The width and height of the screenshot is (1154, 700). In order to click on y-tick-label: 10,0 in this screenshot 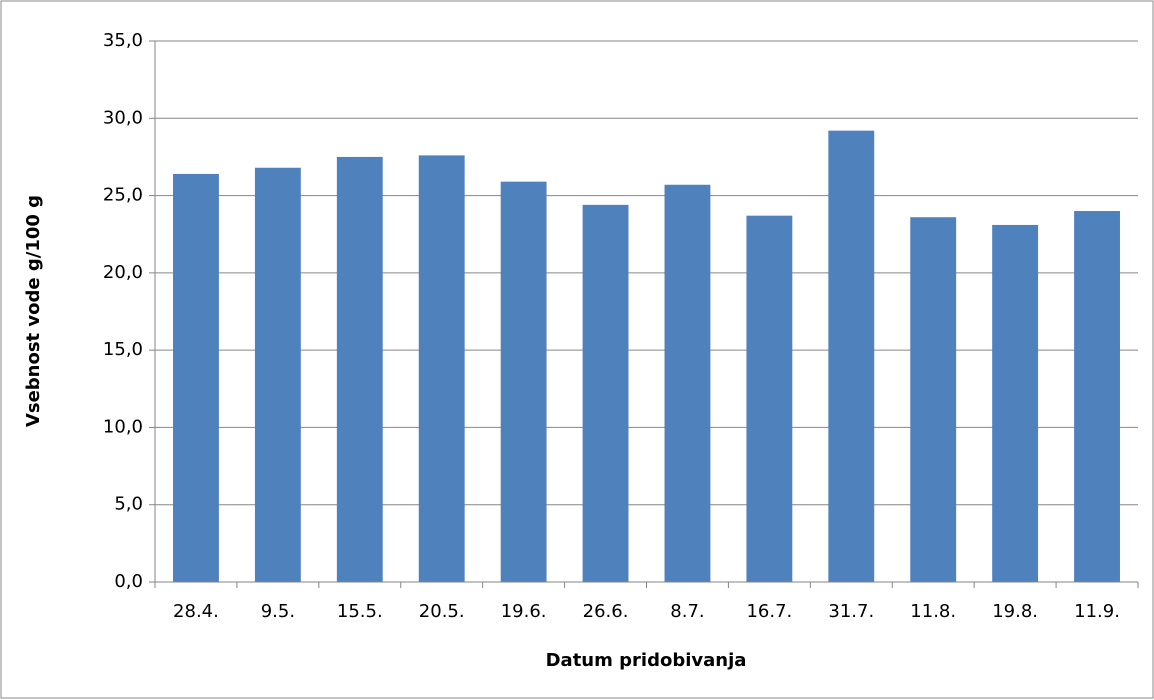, I will do `click(123, 426)`.